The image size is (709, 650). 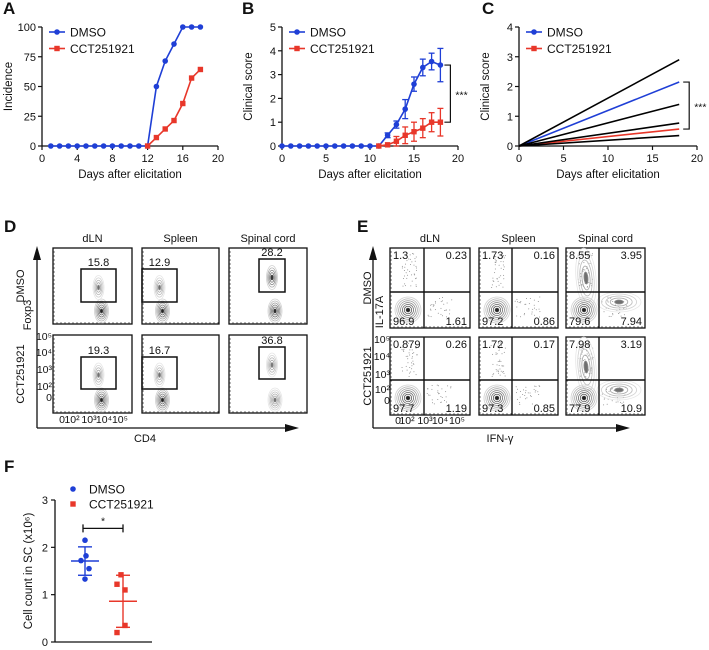 What do you see at coordinates (403, 322) in the screenshot?
I see `quadrant-percentage: 96.9` at bounding box center [403, 322].